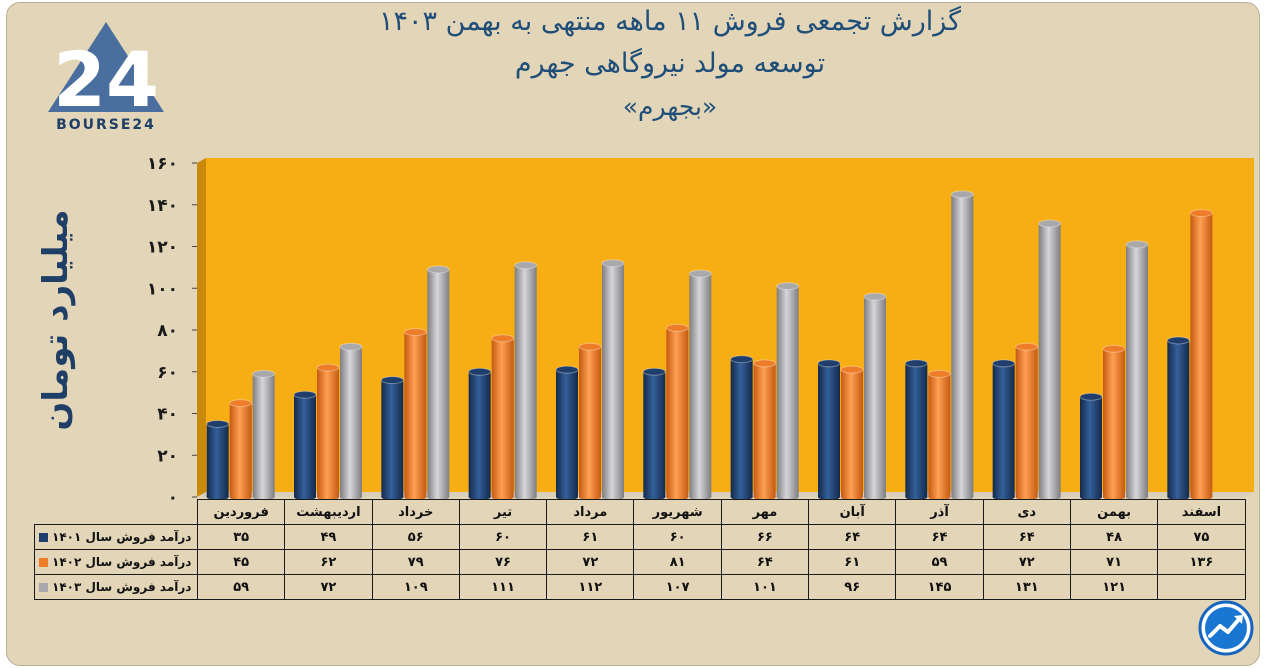 Image resolution: width=1271 pixels, height=669 pixels. What do you see at coordinates (1201, 537) in the screenshot?
I see `data-cell: ۷۵` at bounding box center [1201, 537].